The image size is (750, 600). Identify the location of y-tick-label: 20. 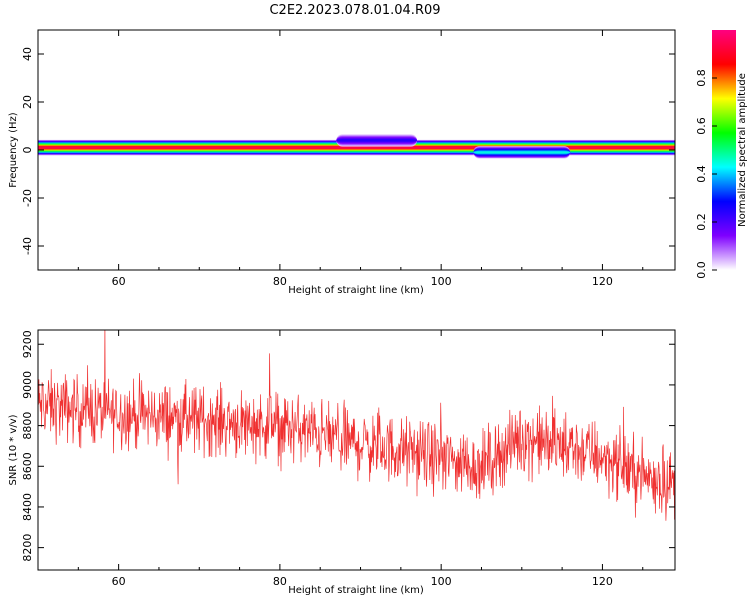
(27, 102).